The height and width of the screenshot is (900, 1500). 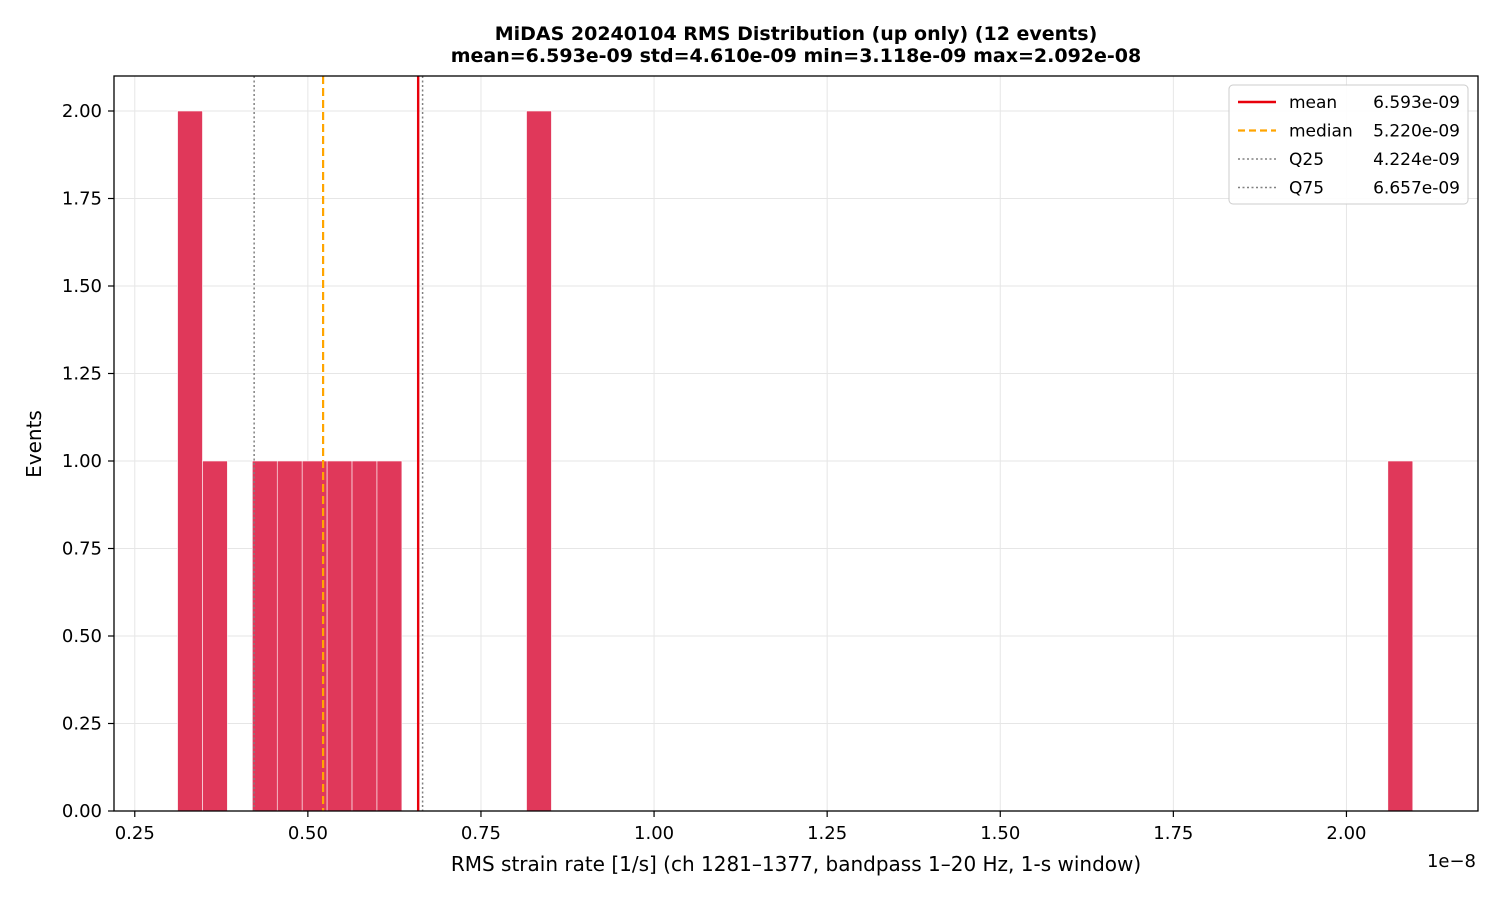 I want to click on legend-label-median: median, so click(x=1321, y=132).